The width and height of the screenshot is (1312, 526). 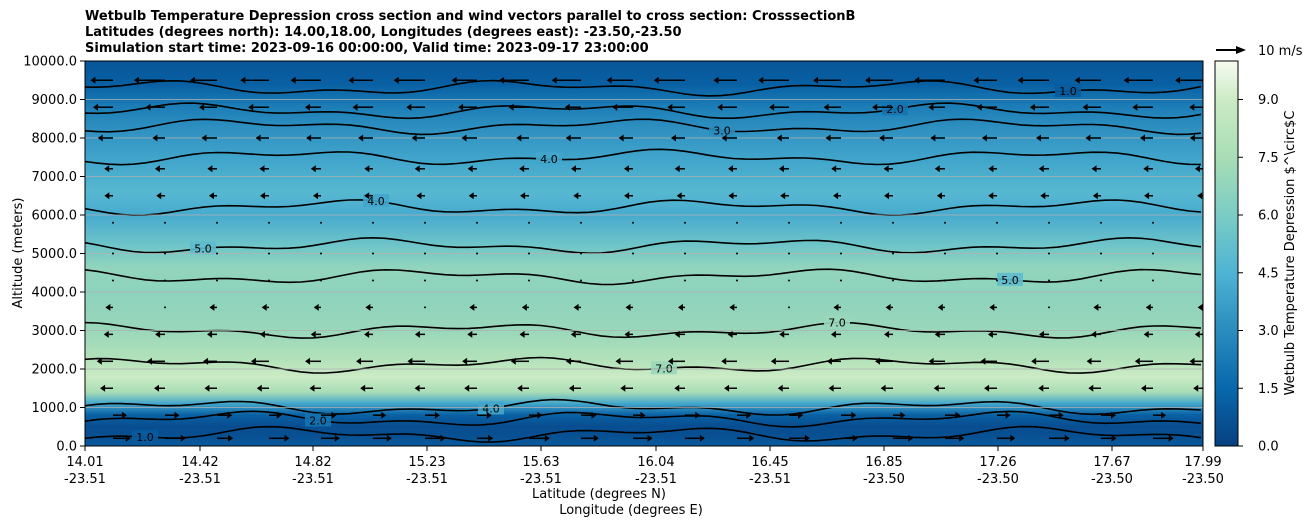 What do you see at coordinates (84, 462) in the screenshot?
I see `x-tick-label-lat: 14.01` at bounding box center [84, 462].